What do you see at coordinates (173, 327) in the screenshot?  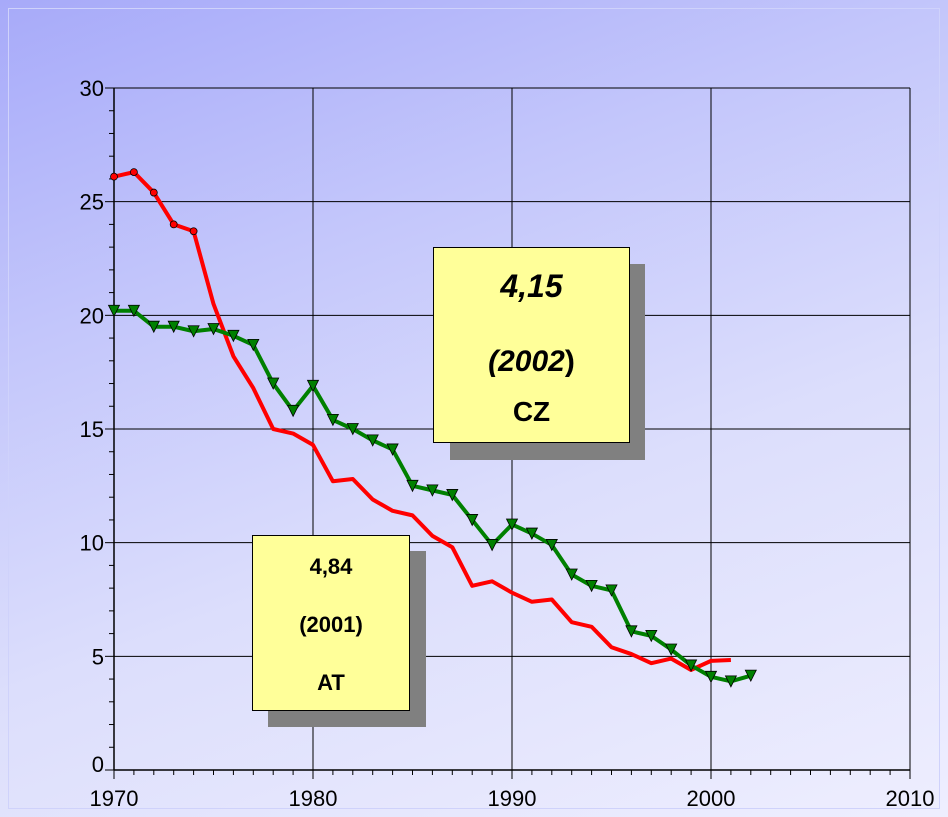 I see `series-1-point-1973` at bounding box center [173, 327].